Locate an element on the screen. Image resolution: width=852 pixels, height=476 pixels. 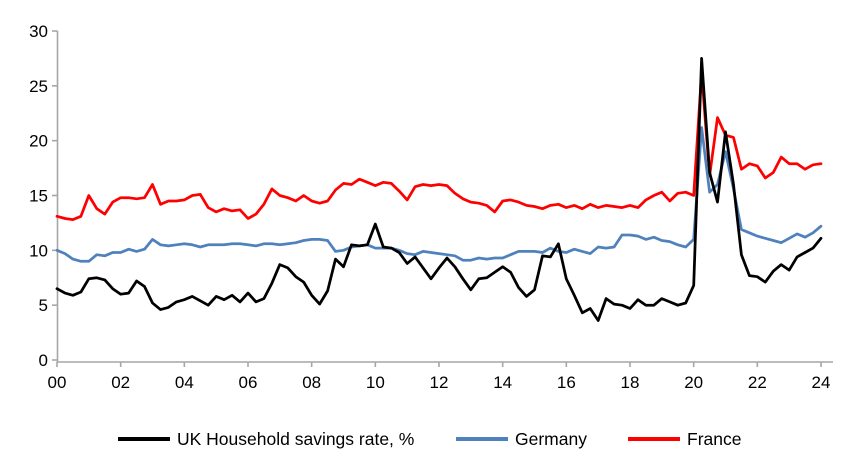
x-tick-label: 16 is located at coordinates (566, 382).